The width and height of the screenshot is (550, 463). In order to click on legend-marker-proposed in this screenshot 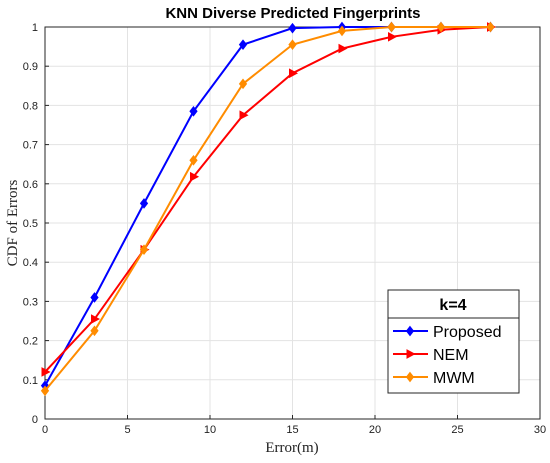, I will do `click(410, 331)`.